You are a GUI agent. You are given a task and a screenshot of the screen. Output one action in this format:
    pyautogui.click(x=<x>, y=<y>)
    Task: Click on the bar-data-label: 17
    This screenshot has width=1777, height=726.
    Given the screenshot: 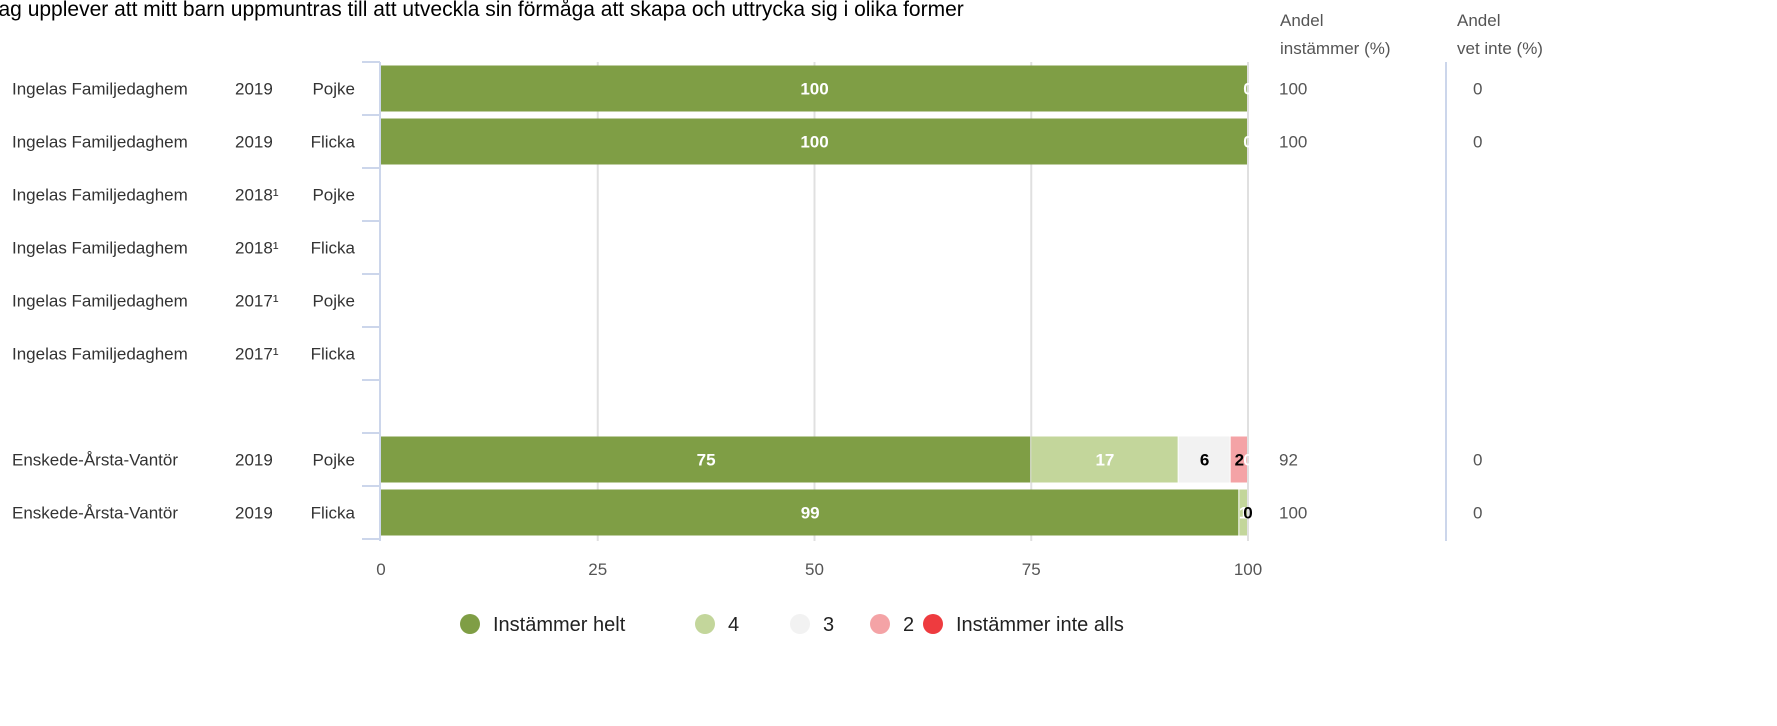 What is the action you would take?
    pyautogui.click(x=1104, y=460)
    